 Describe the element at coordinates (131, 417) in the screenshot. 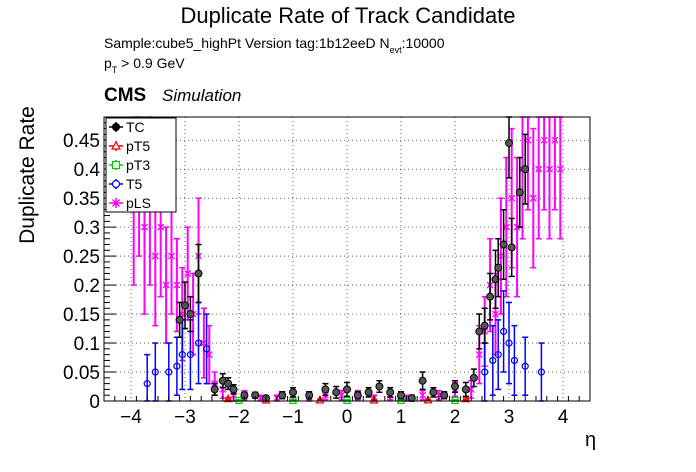

I see `x-tick-label: −4` at that location.